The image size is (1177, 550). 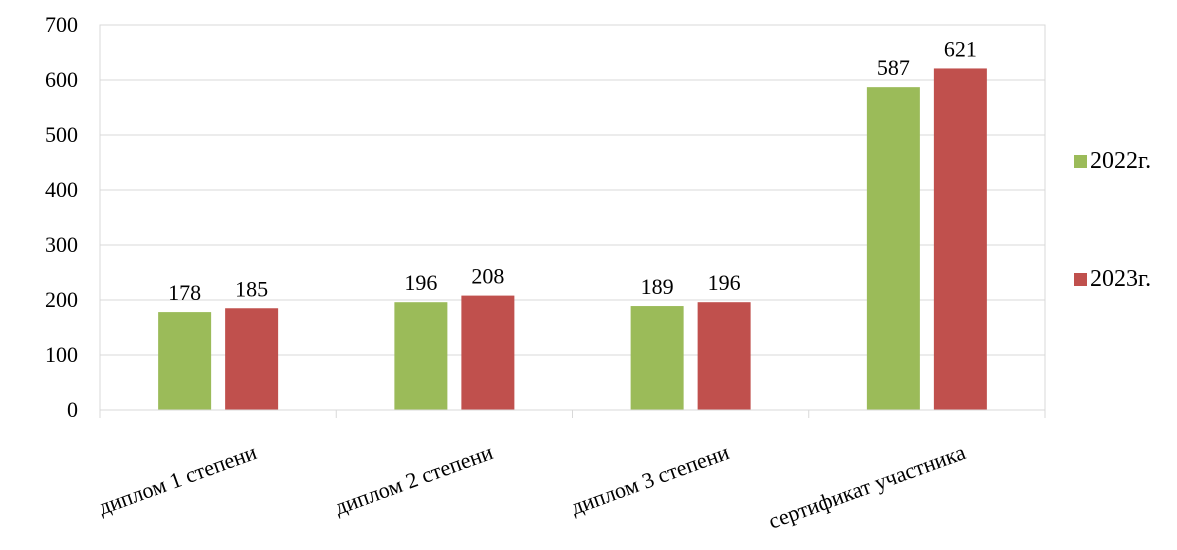 I want to click on data-label: 621, so click(x=960, y=48).